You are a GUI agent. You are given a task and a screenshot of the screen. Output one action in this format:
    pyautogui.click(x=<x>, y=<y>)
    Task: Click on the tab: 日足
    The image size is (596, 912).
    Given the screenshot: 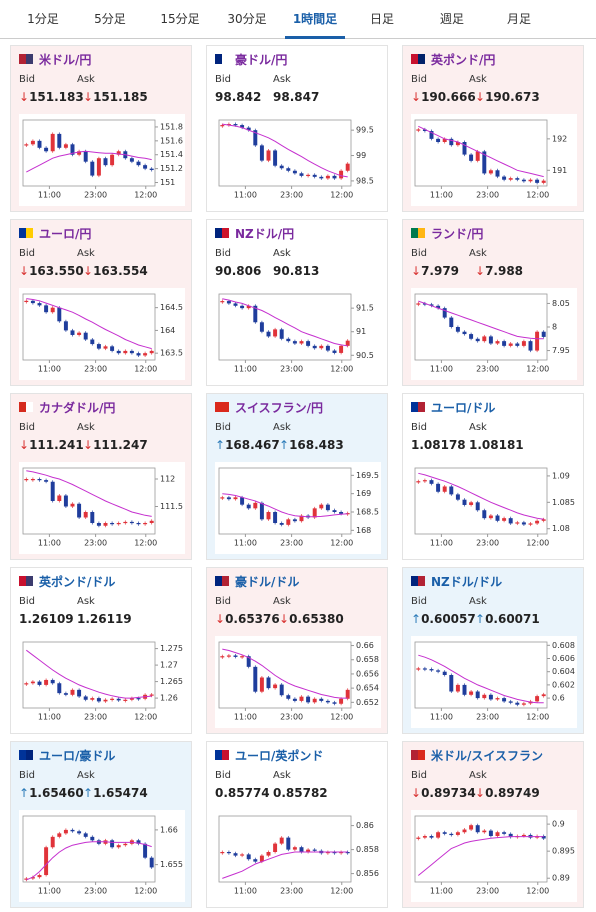 What is the action you would take?
    pyautogui.click(x=381, y=19)
    